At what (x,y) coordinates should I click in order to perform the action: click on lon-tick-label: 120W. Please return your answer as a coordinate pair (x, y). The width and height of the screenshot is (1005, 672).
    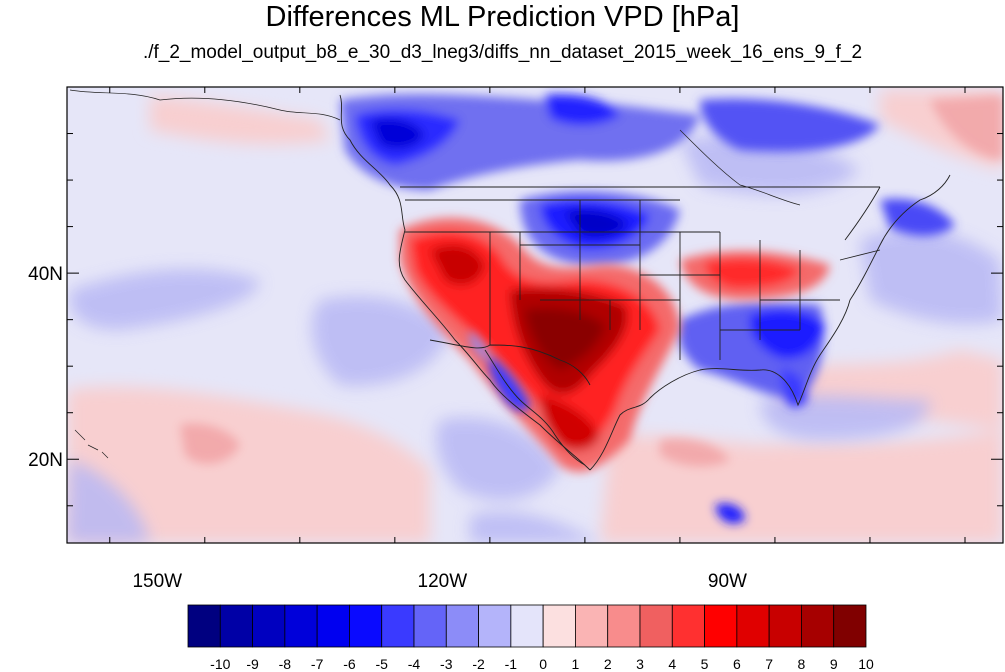
    Looking at the image, I should click on (443, 581).